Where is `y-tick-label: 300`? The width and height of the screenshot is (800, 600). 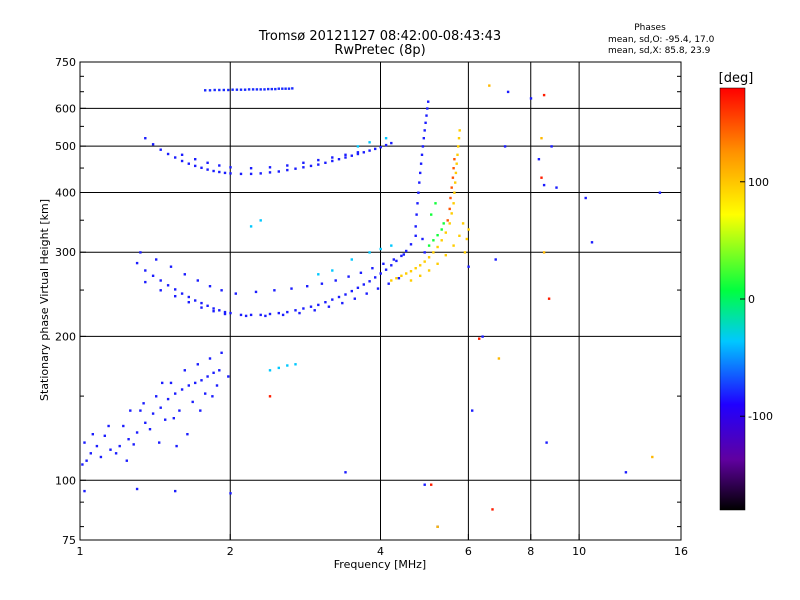 y-tick-label: 300 is located at coordinates (65, 252).